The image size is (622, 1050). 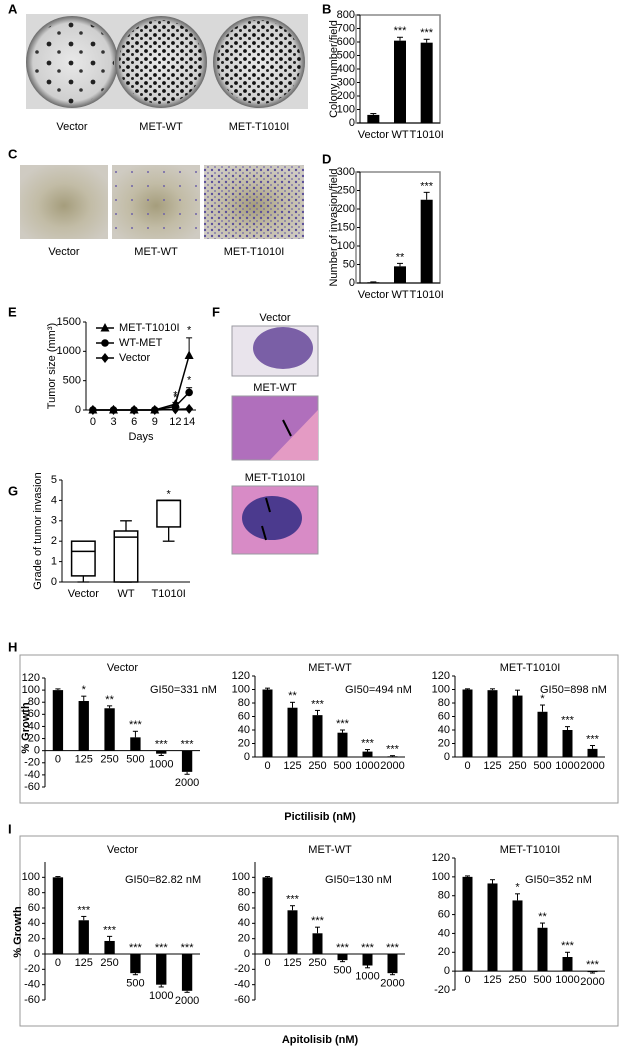 What do you see at coordinates (72, 127) in the screenshot?
I see `image-label: Vector` at bounding box center [72, 127].